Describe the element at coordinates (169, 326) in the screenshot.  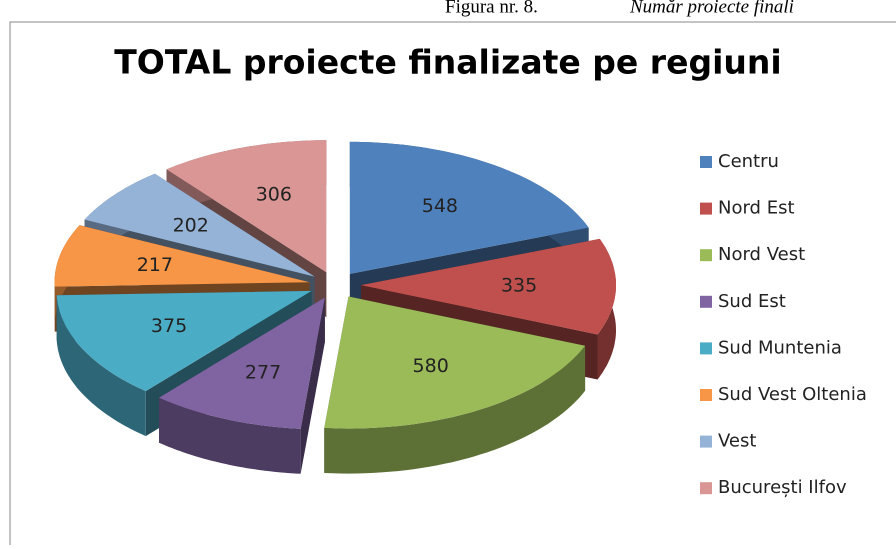
I see `data-label: 375` at that location.